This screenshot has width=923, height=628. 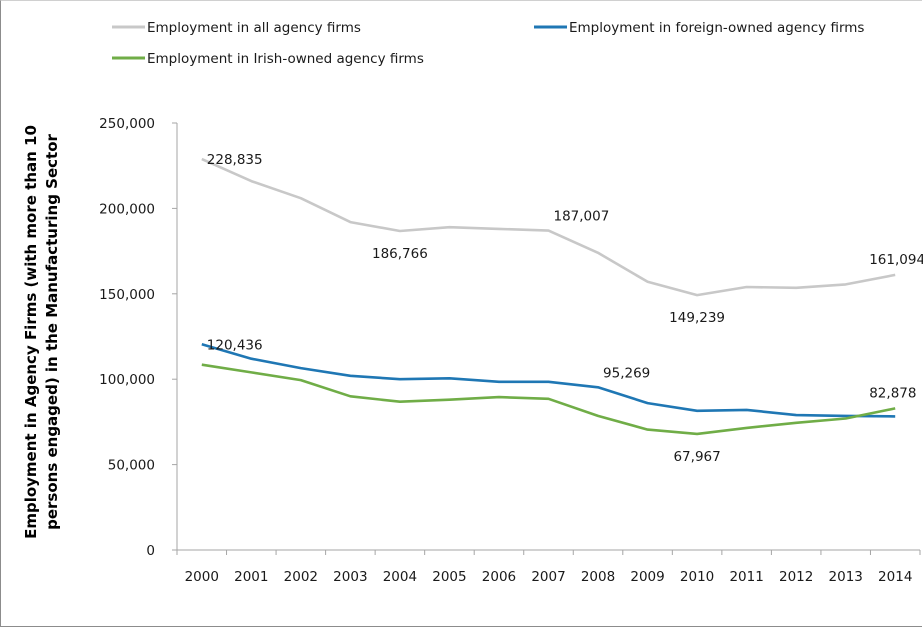 I want to click on y-tick-label: 100,000, so click(x=127, y=380).